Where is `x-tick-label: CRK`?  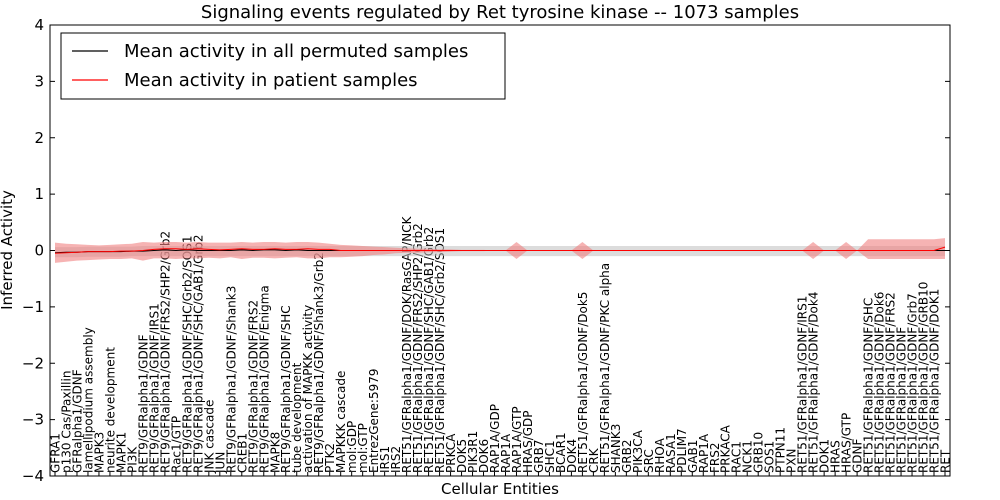
x-tick-label: CRK is located at coordinates (594, 460).